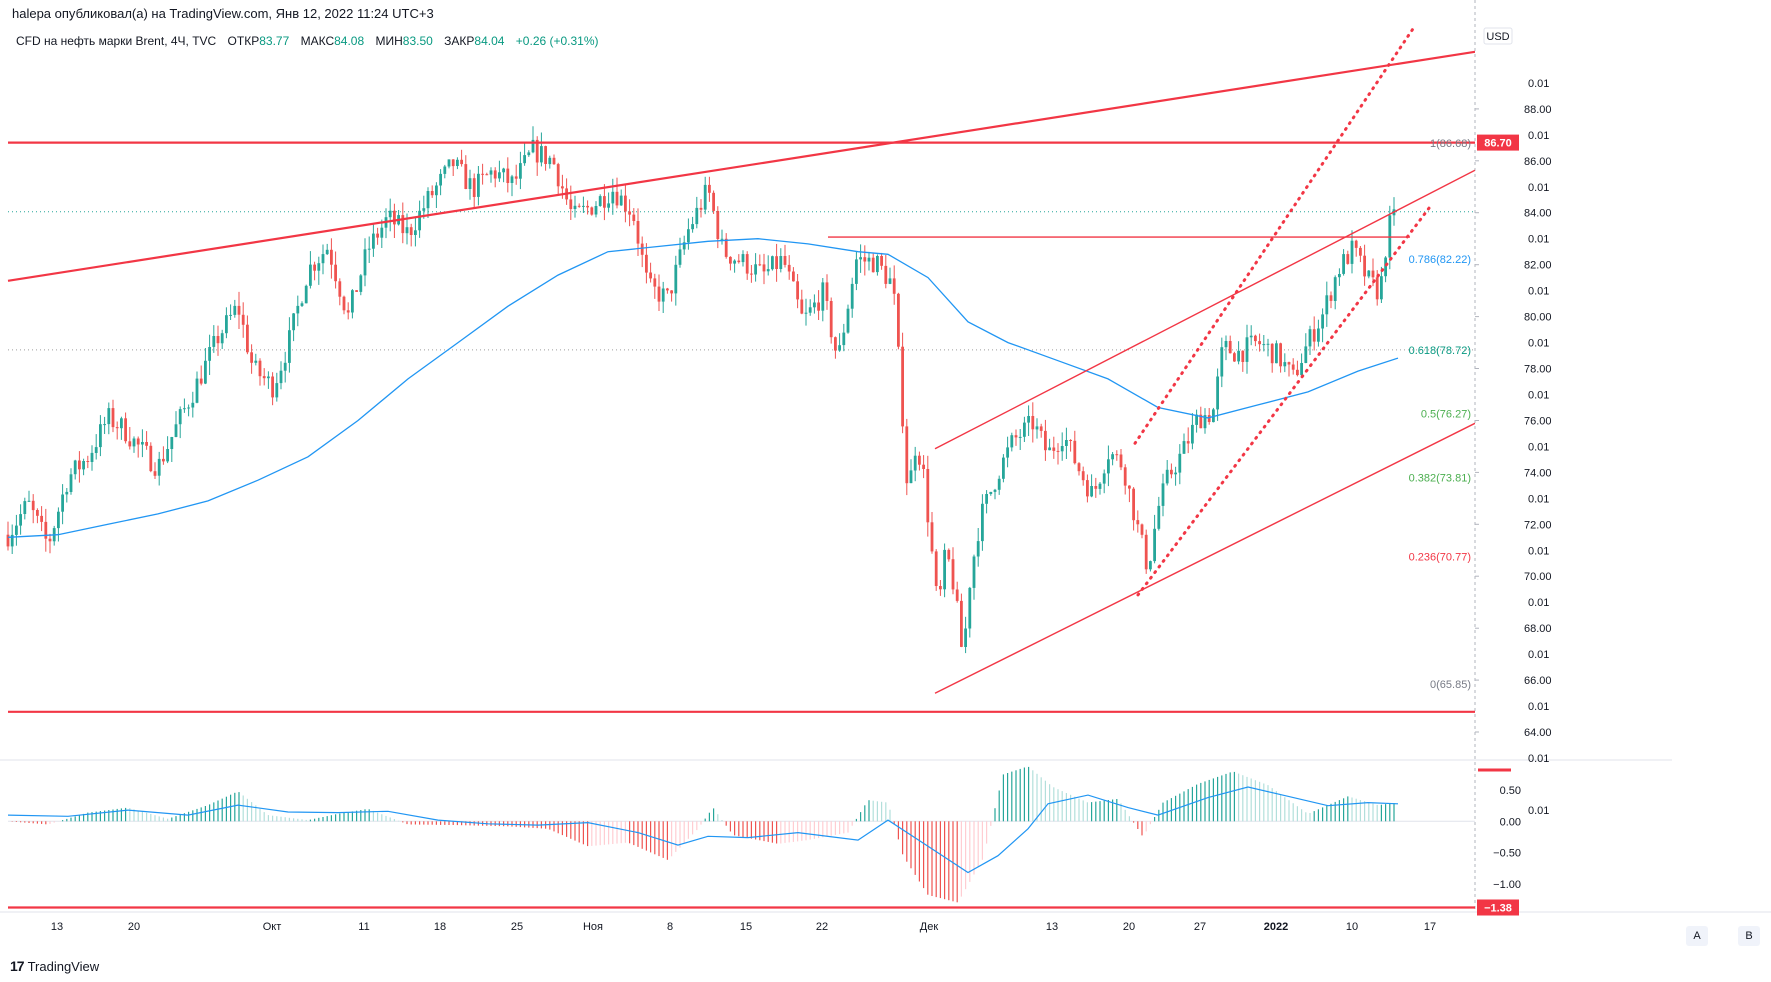  Describe the element at coordinates (1440, 478) in the screenshot. I see `fib-label: 0.382(73.81)` at that location.